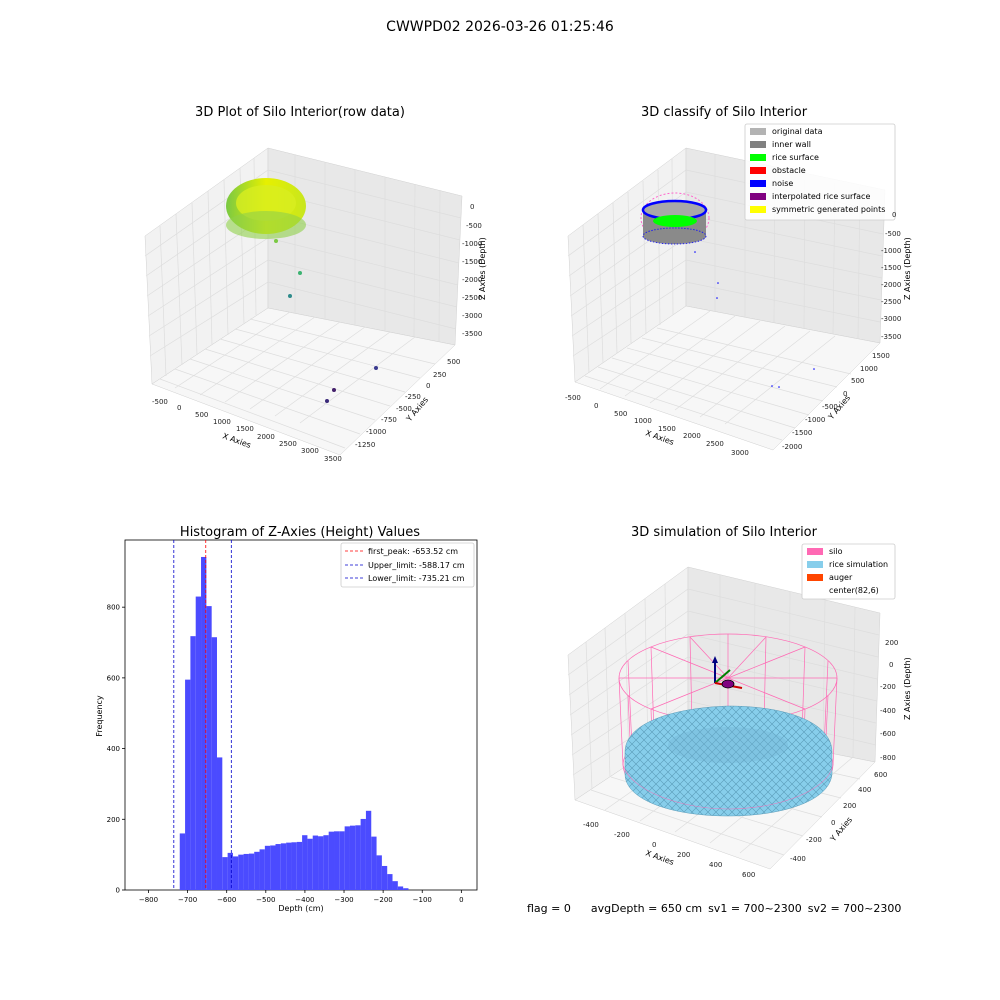 The image size is (1000, 1000). What do you see at coordinates (288, 444) in the screenshot?
I see `raw-x-tick: 2500` at bounding box center [288, 444].